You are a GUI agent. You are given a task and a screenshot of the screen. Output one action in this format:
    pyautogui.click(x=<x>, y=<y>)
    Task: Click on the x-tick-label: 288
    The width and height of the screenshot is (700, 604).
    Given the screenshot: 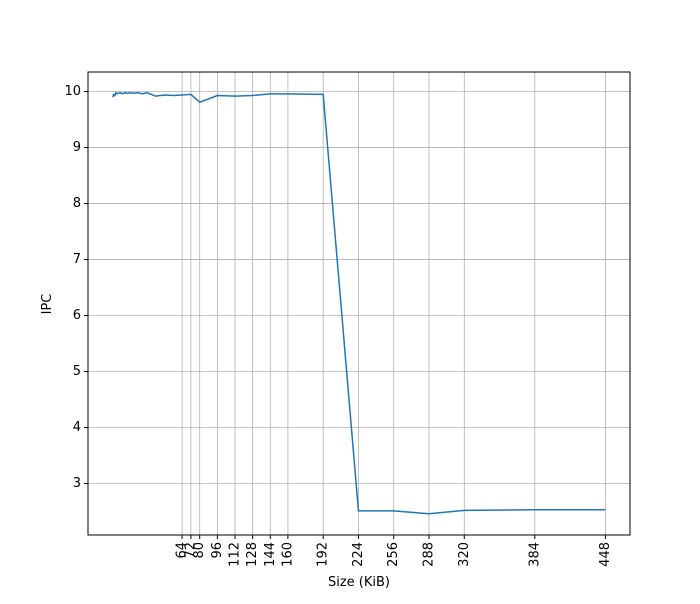 What is the action you would take?
    pyautogui.click(x=428, y=554)
    